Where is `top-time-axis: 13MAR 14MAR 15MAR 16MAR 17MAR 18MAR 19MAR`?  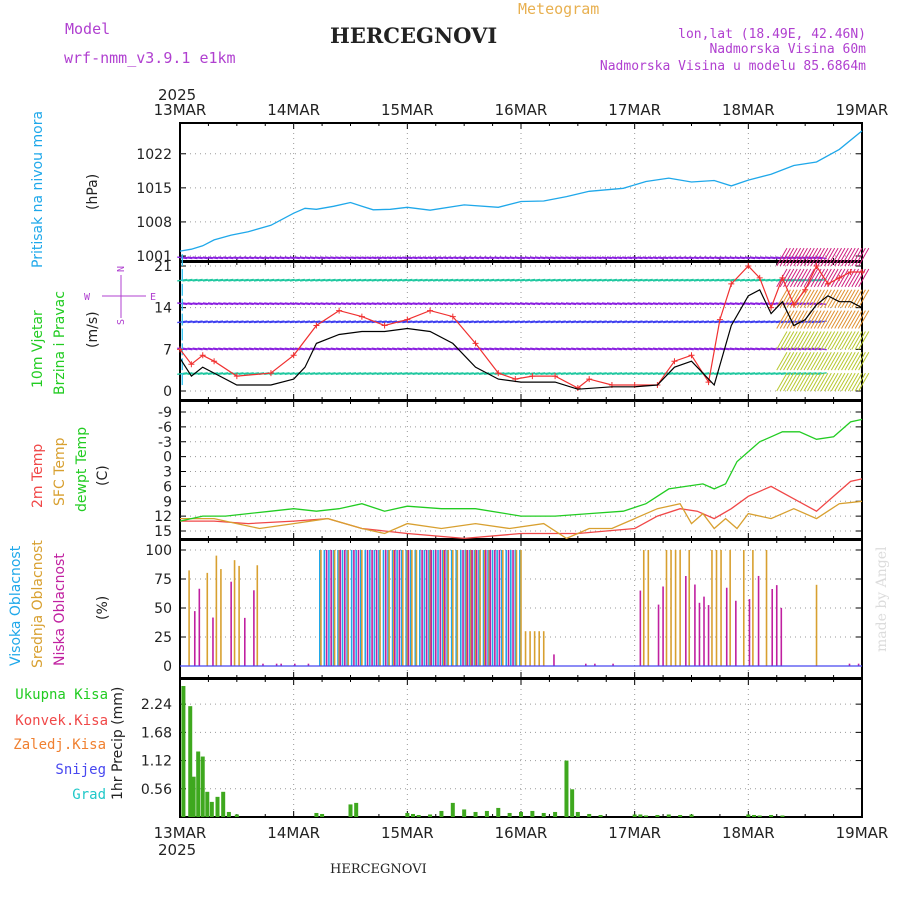 top-time-axis: 13MAR 14MAR 15MAR 16MAR 17MAR 18MAR 19MAR is located at coordinates (521, 110).